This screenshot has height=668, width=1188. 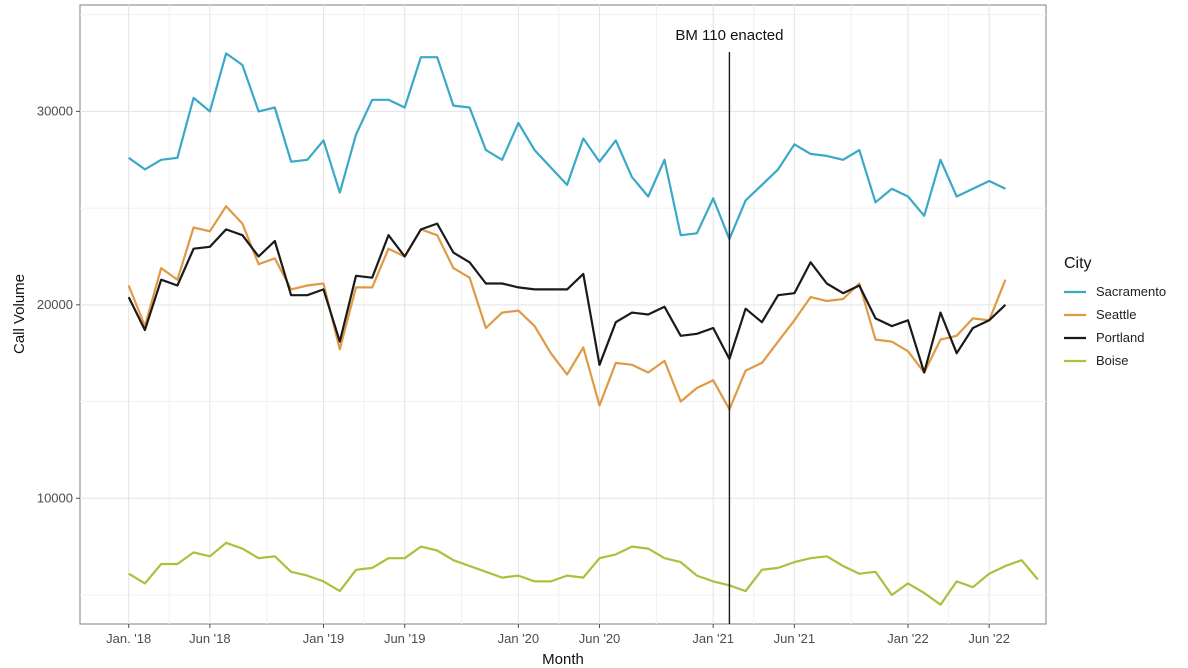 What do you see at coordinates (1112, 360) in the screenshot?
I see `legend-label-boise: Boise` at bounding box center [1112, 360].